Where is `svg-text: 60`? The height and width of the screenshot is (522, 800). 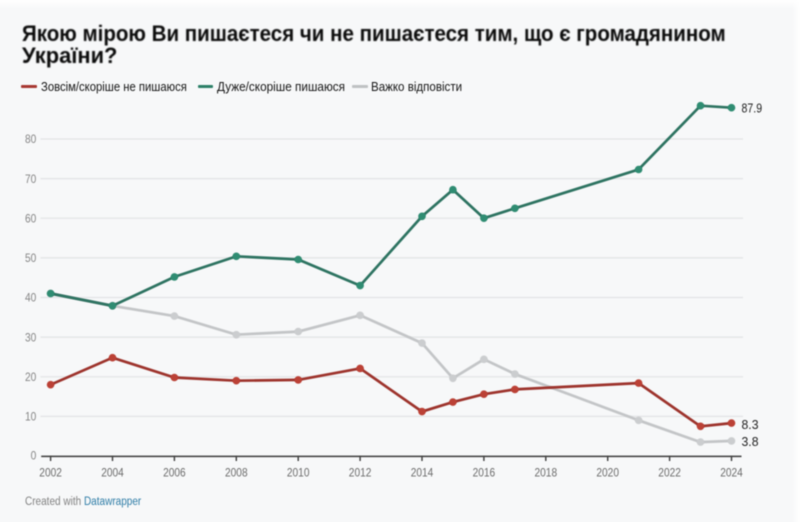 svg-text: 60 is located at coordinates (30, 219).